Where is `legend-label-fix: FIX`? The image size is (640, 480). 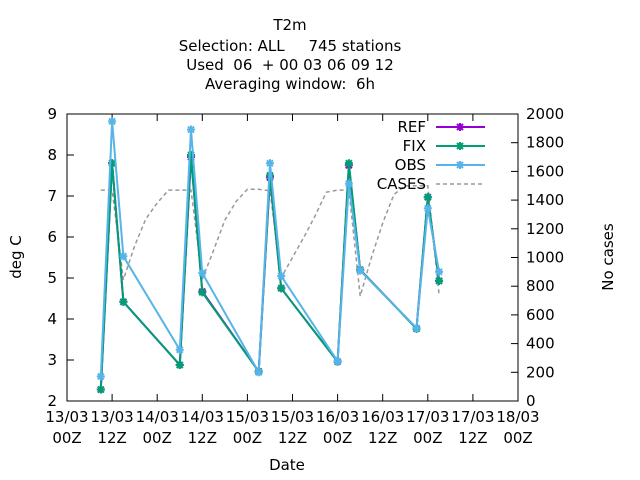 legend-label-fix: FIX is located at coordinates (414, 146).